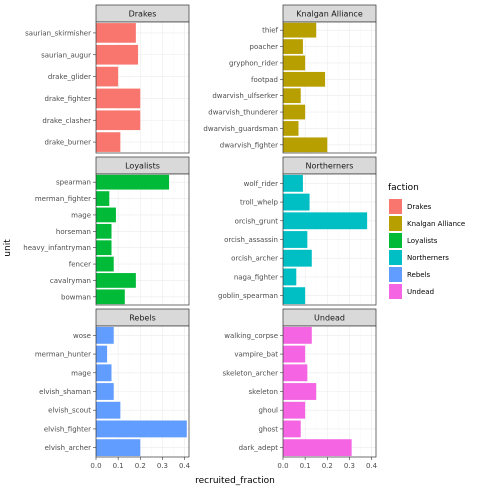 The image size is (490, 490). Describe the element at coordinates (142, 87) in the screenshot. I see `panel-border-drakes` at that location.